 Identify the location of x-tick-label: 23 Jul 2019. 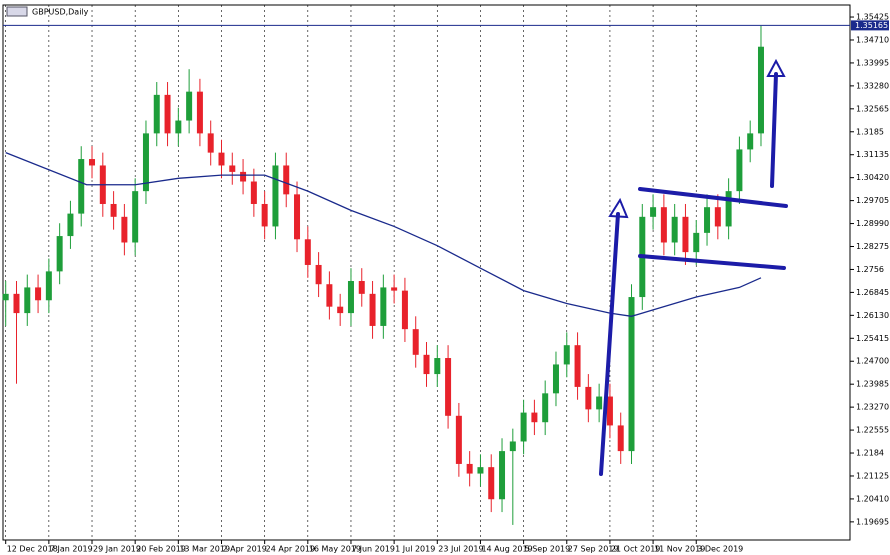
(460, 549).